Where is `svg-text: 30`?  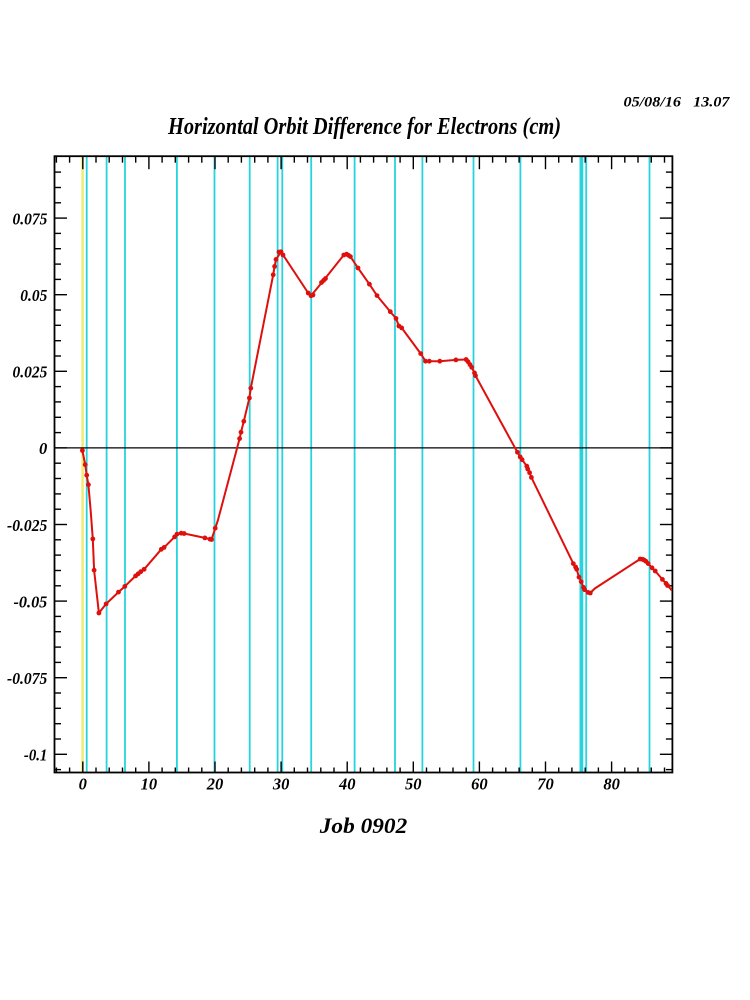 svg-text: 30 is located at coordinates (281, 784).